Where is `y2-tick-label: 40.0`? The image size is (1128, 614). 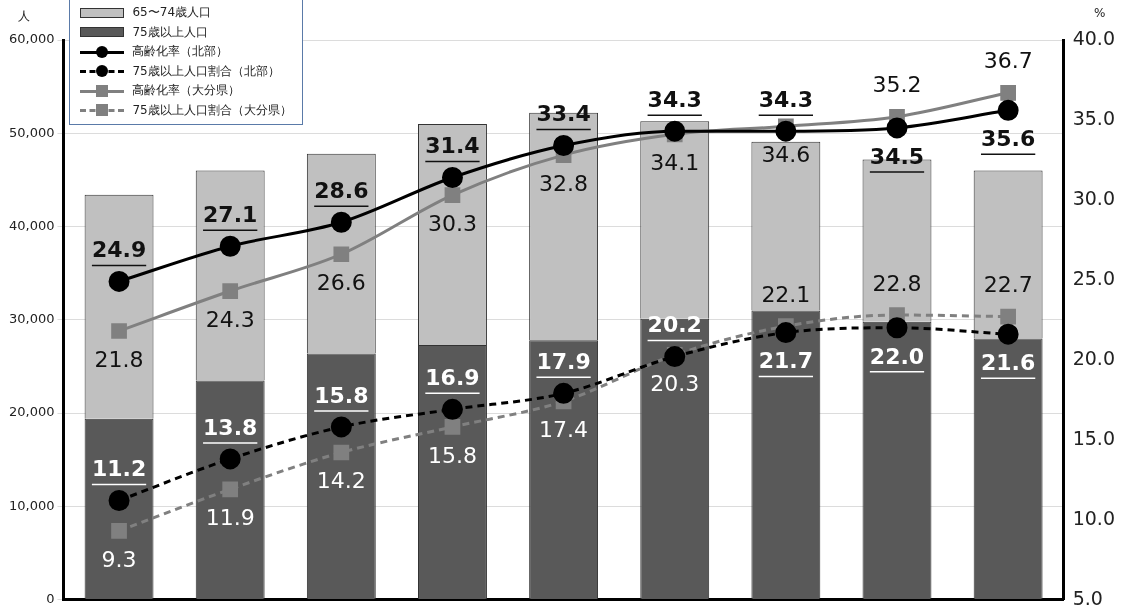 y2-tick-label: 40.0 is located at coordinates (1094, 37).